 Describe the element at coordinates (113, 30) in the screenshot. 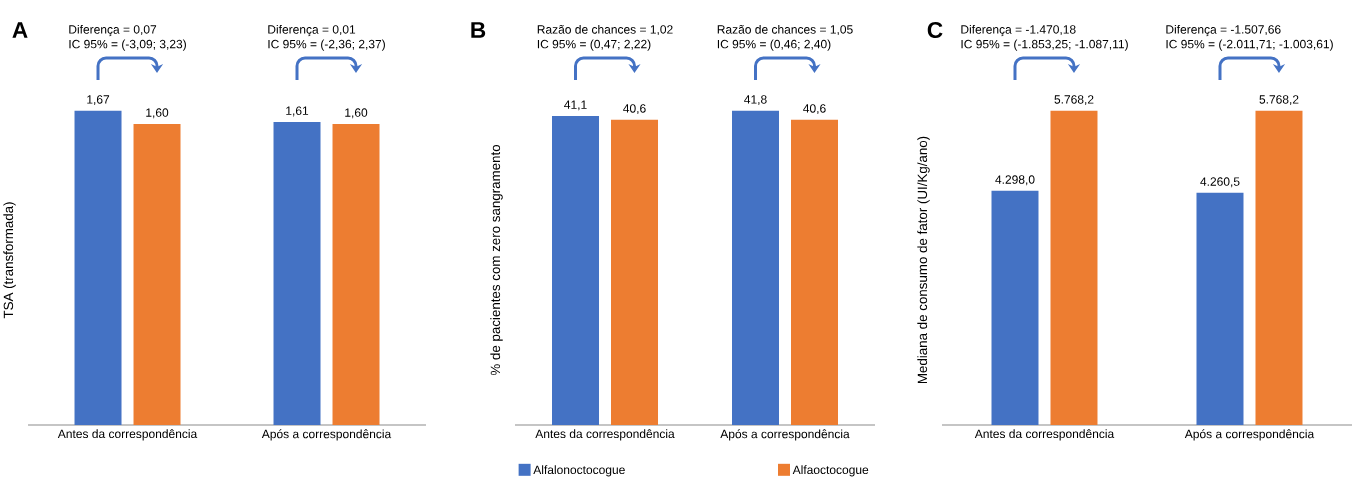

I see `text: Diferença = 0,07` at that location.